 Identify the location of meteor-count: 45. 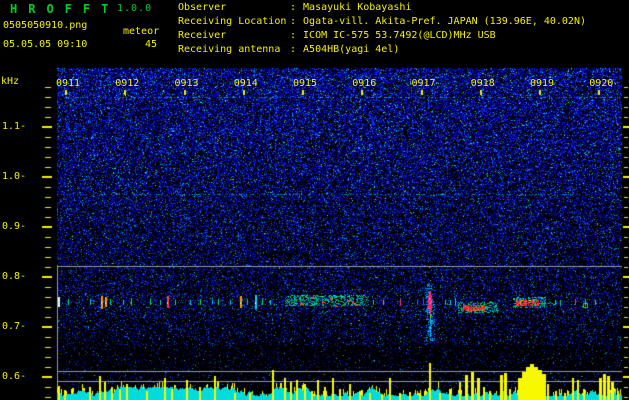
(151, 44).